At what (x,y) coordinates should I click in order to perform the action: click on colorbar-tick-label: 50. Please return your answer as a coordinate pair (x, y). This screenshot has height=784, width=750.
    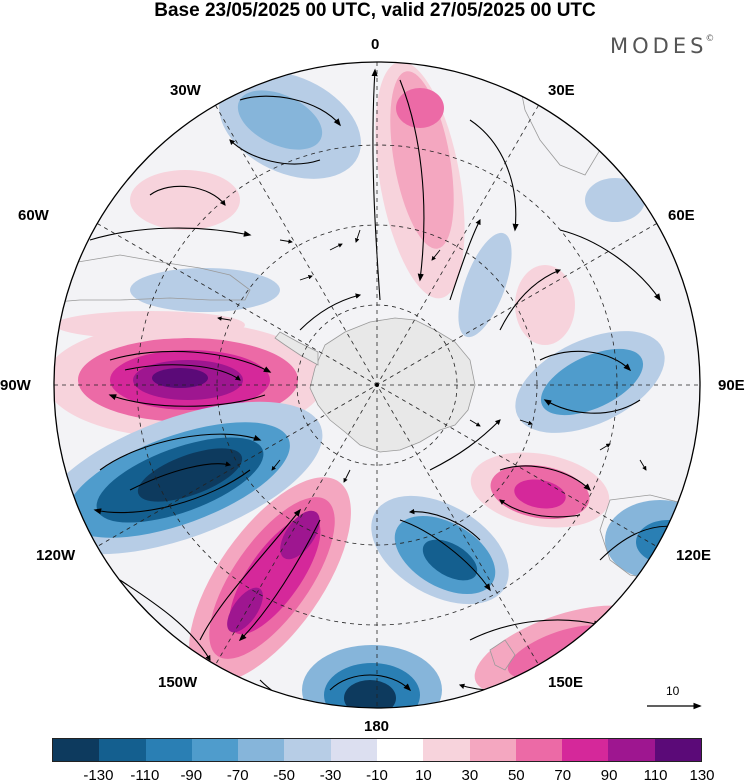
    Looking at the image, I should click on (516, 775).